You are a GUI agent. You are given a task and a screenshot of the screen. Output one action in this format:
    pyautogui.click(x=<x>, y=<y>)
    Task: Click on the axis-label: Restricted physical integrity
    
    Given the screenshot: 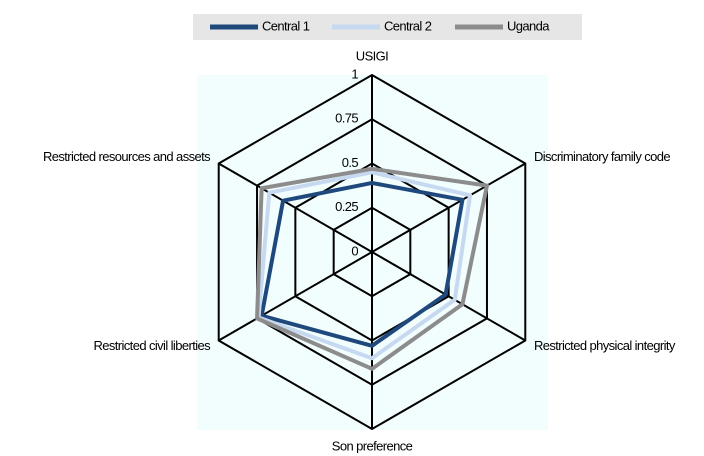 What is the action you would take?
    pyautogui.click(x=605, y=345)
    